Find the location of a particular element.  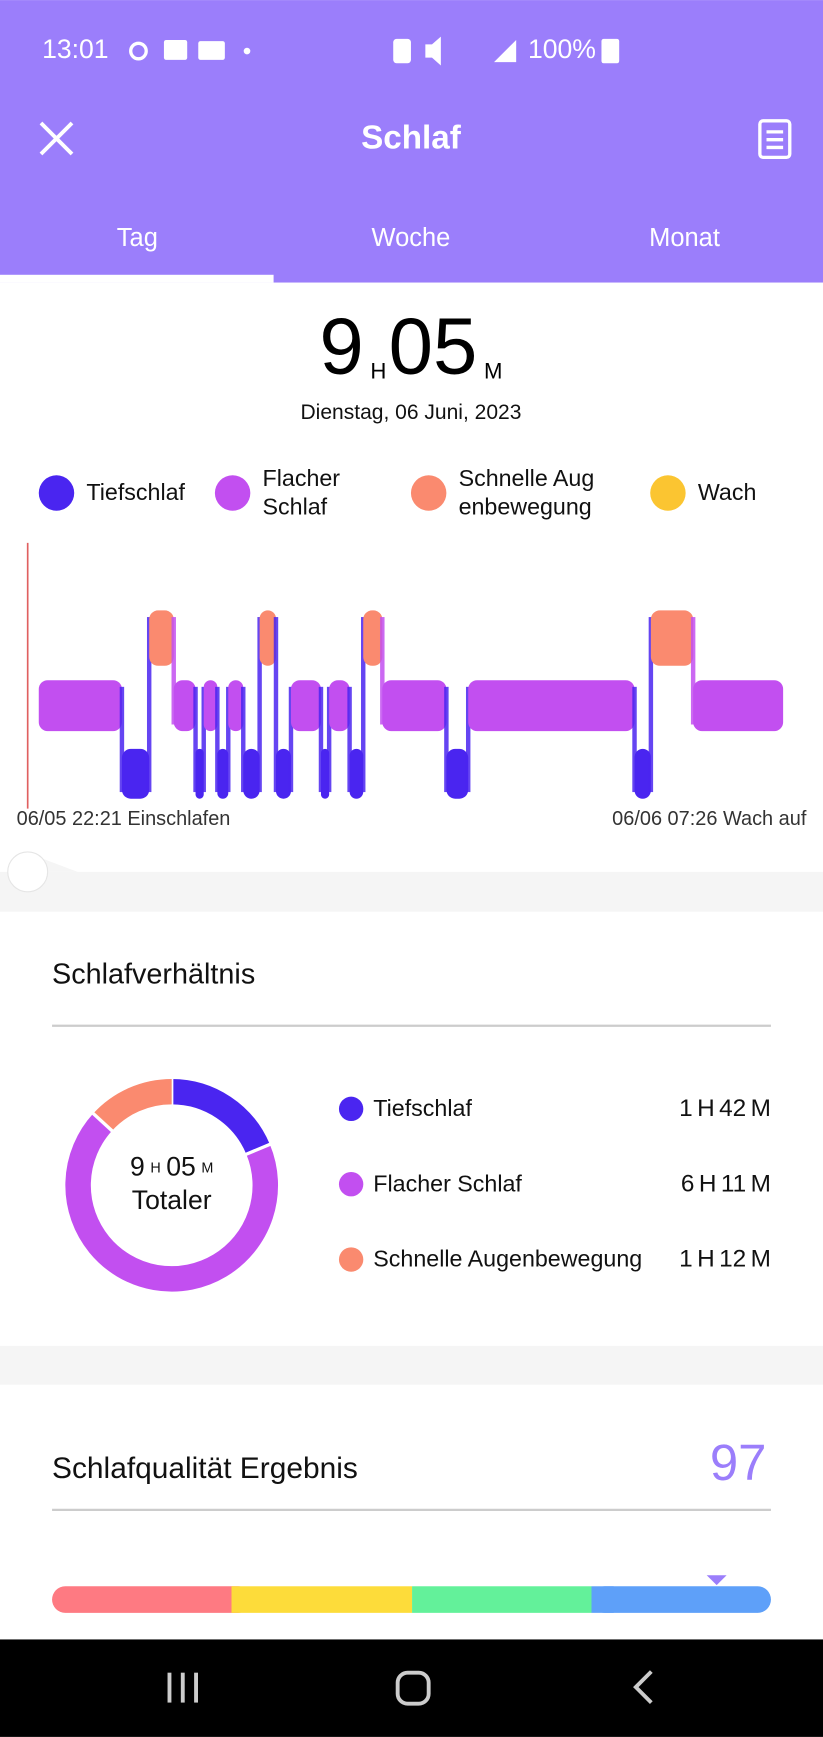

ratio-value: 1 H 42 M is located at coordinates (725, 1108).